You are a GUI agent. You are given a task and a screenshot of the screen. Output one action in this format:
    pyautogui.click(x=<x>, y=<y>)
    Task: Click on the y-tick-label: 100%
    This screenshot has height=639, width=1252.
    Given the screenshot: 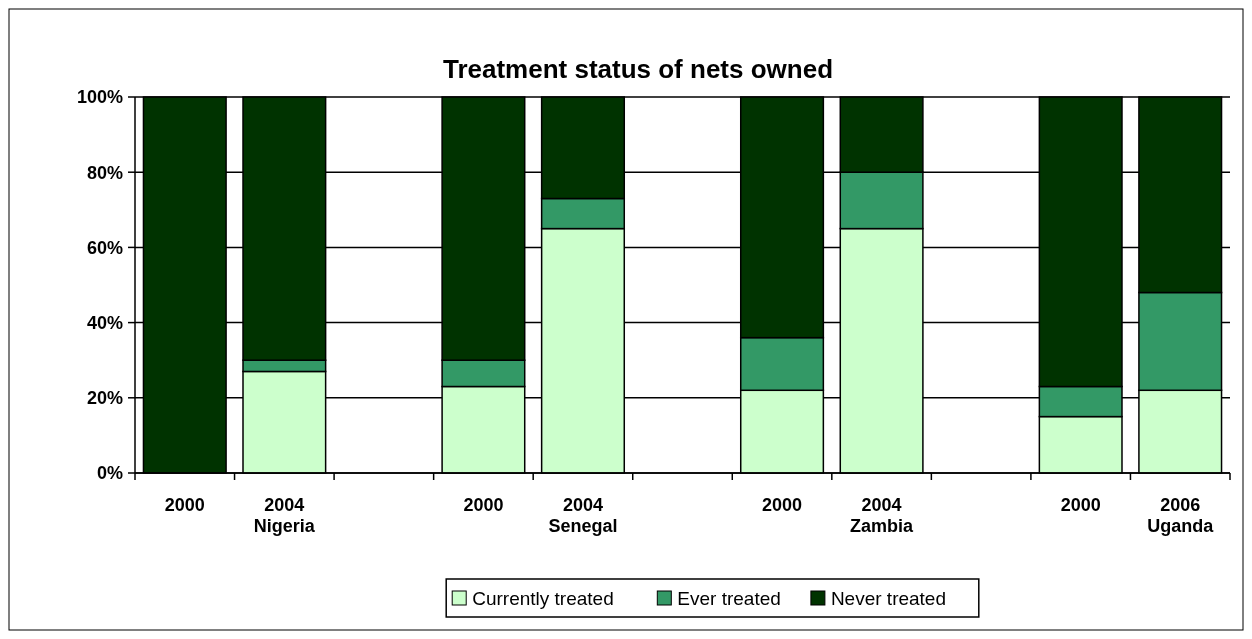 What is the action you would take?
    pyautogui.click(x=99, y=97)
    